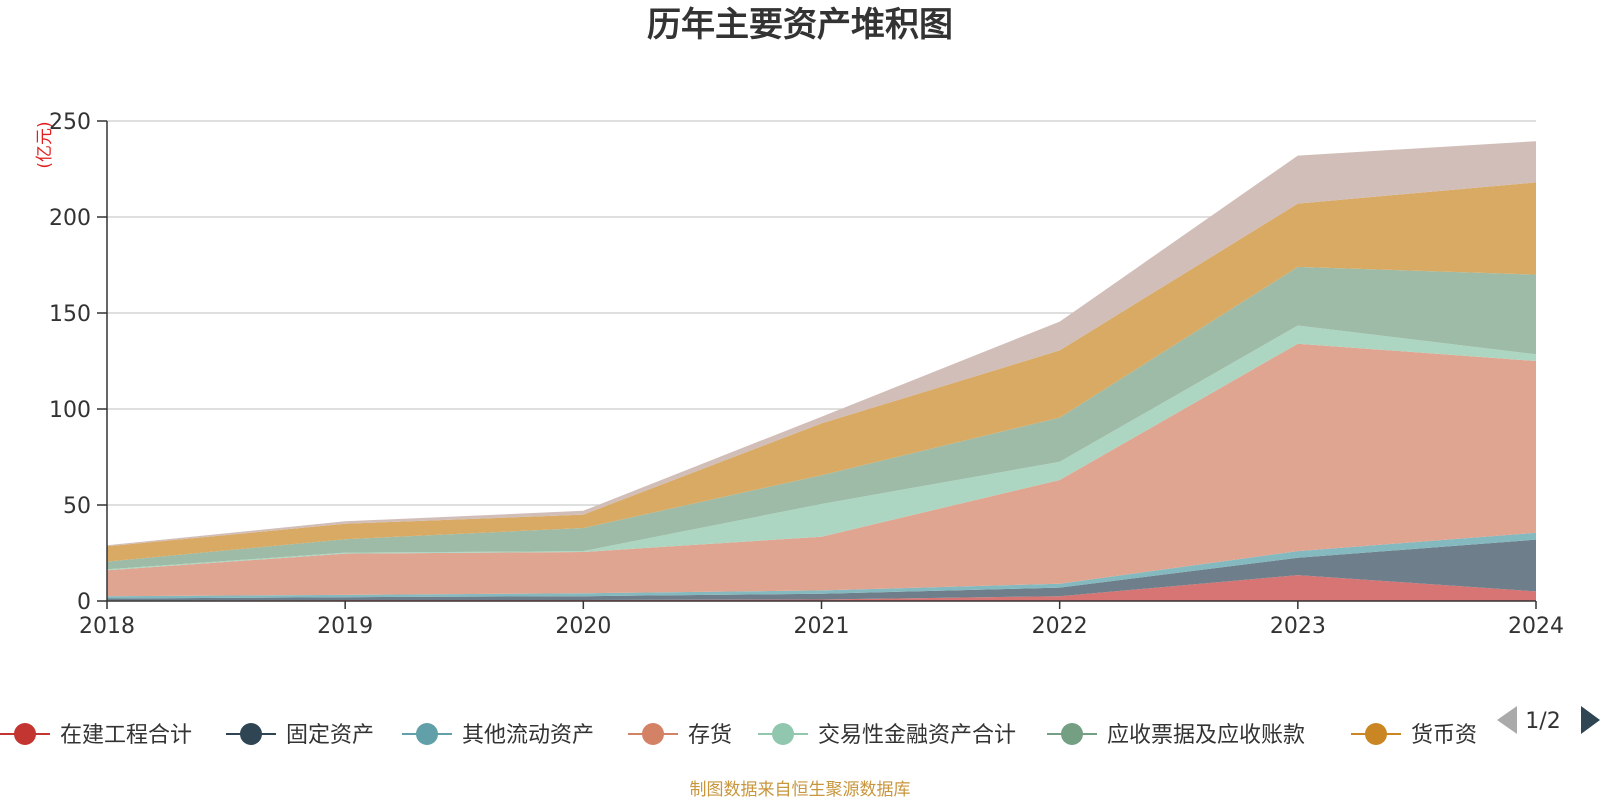 Image resolution: width=1600 pixels, height=800 pixels. What do you see at coordinates (126, 735) in the screenshot?
I see `legend-label: 在建工程合计` at bounding box center [126, 735].